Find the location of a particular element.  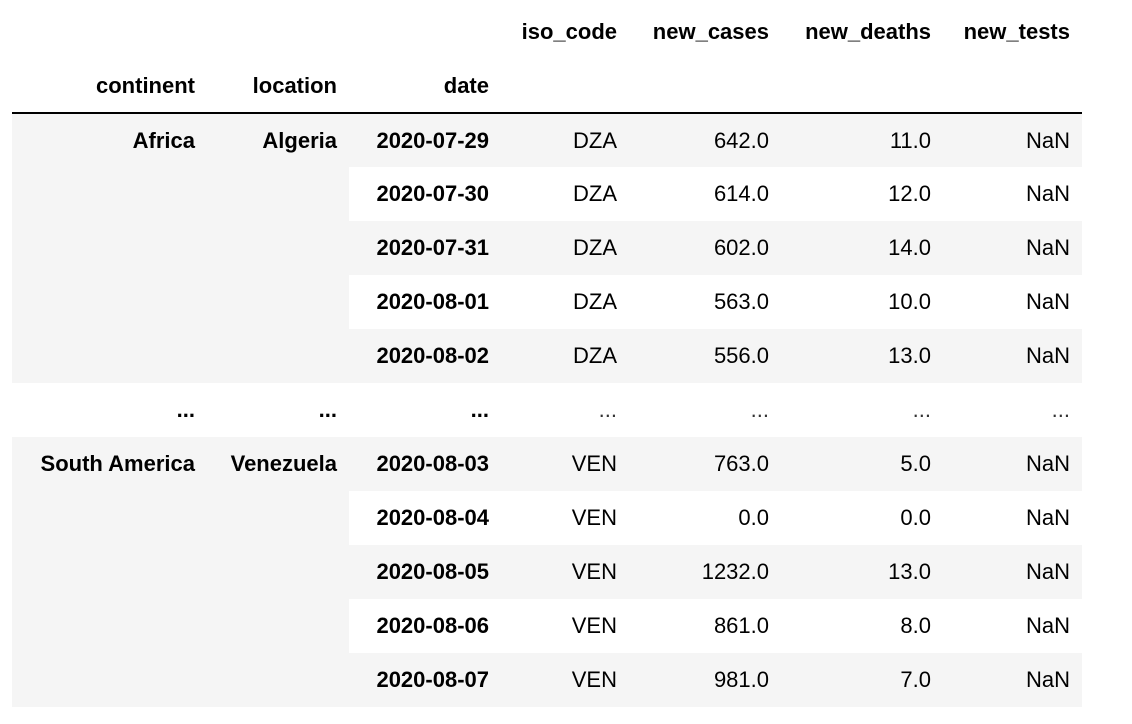

cell-new-deaths: 8.0 is located at coordinates (915, 625).